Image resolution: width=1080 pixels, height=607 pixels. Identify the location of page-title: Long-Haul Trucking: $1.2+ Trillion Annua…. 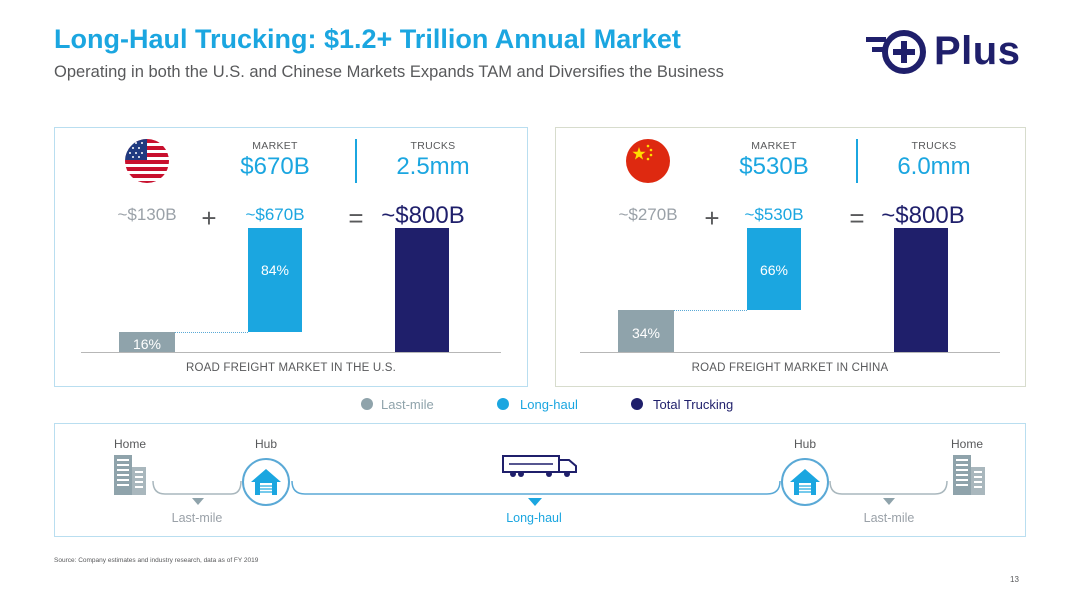
(367, 39).